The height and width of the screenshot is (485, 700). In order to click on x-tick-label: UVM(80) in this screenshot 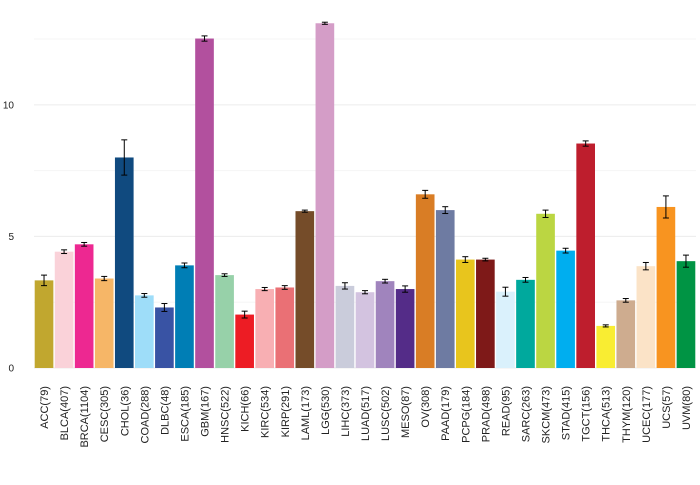, I will do `click(687, 408)`.